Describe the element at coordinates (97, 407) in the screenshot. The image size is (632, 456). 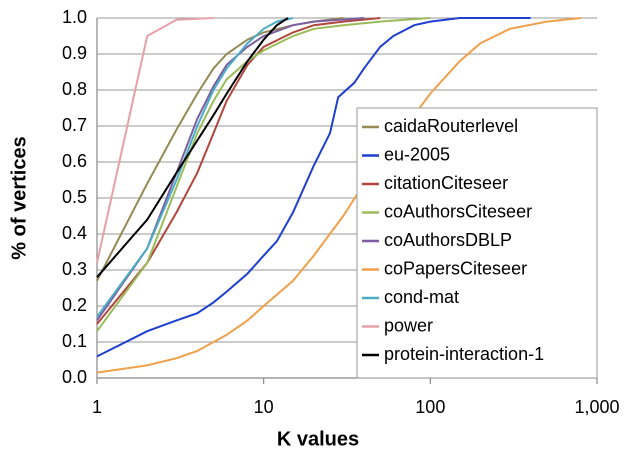
I see `x-tick-label: 1` at that location.